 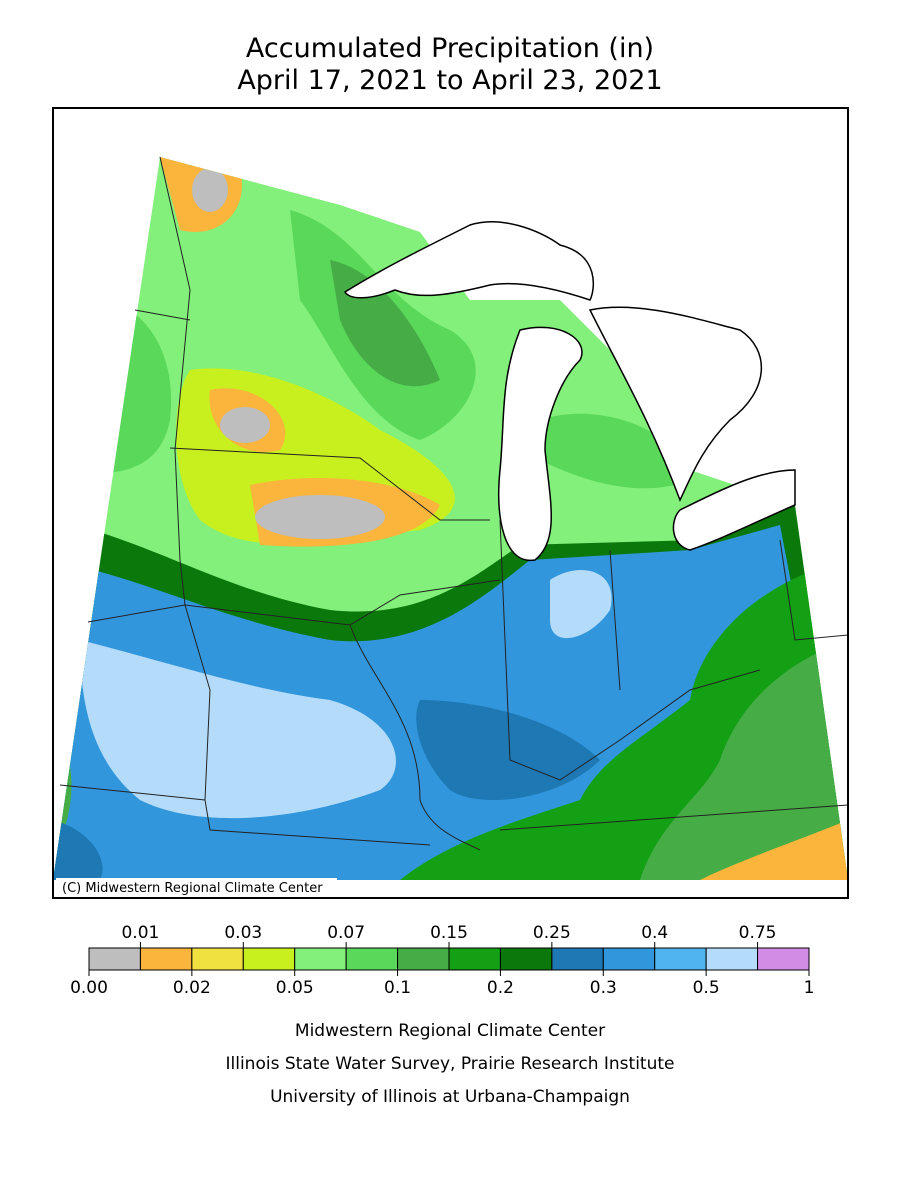 What do you see at coordinates (569, 391) in the screenshot?
I see `lakes` at bounding box center [569, 391].